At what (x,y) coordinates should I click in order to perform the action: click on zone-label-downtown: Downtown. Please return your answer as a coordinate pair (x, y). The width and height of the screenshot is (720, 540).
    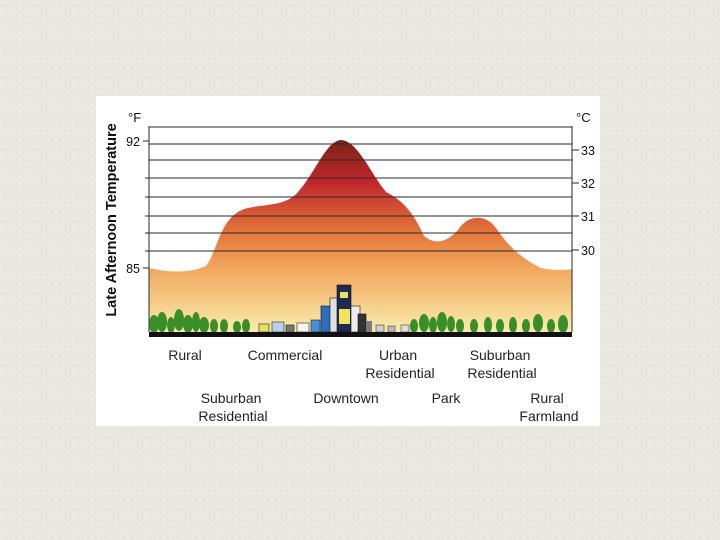
    Looking at the image, I should click on (345, 398).